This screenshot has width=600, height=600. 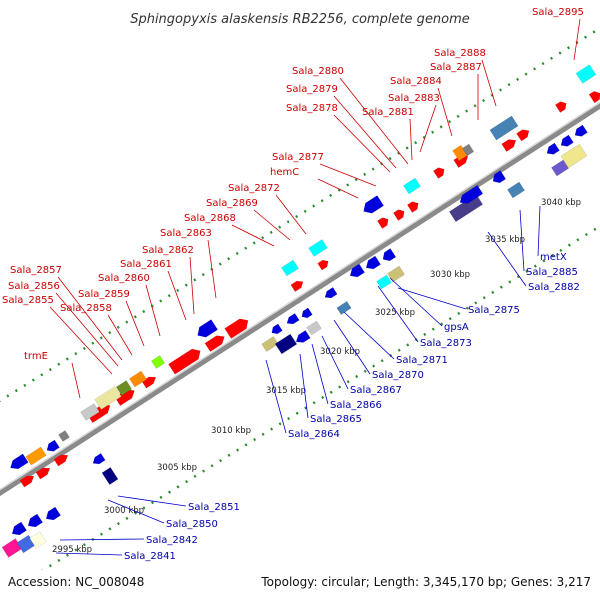 What do you see at coordinates (450, 275) in the screenshot?
I see `kbp-tick-label: 3030 kbp` at bounding box center [450, 275].